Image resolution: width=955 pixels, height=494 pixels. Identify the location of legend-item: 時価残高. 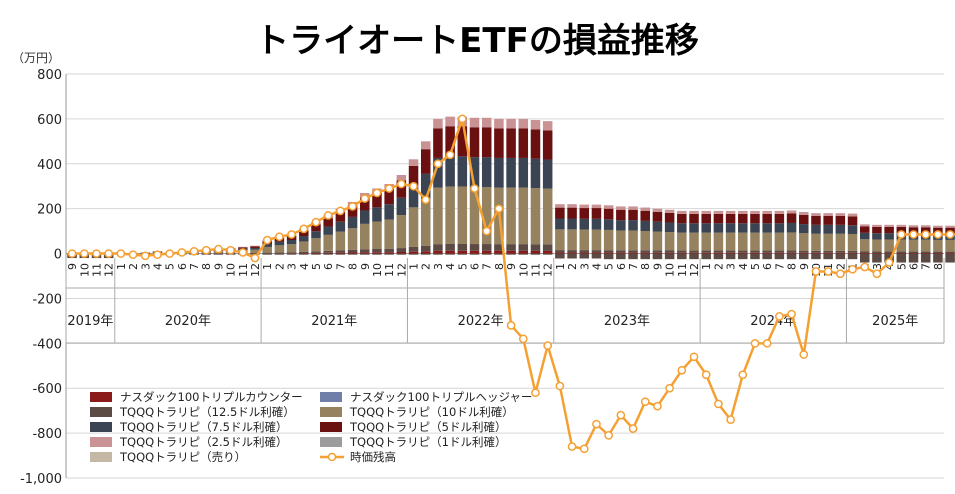
(358, 457).